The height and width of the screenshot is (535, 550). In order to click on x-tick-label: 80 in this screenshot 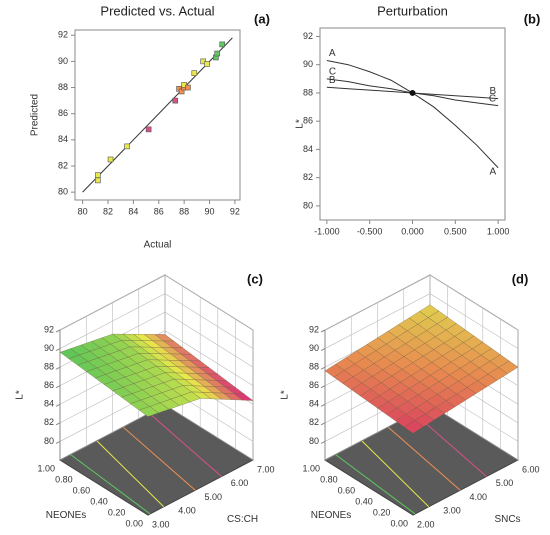, I will do `click(83, 211)`.